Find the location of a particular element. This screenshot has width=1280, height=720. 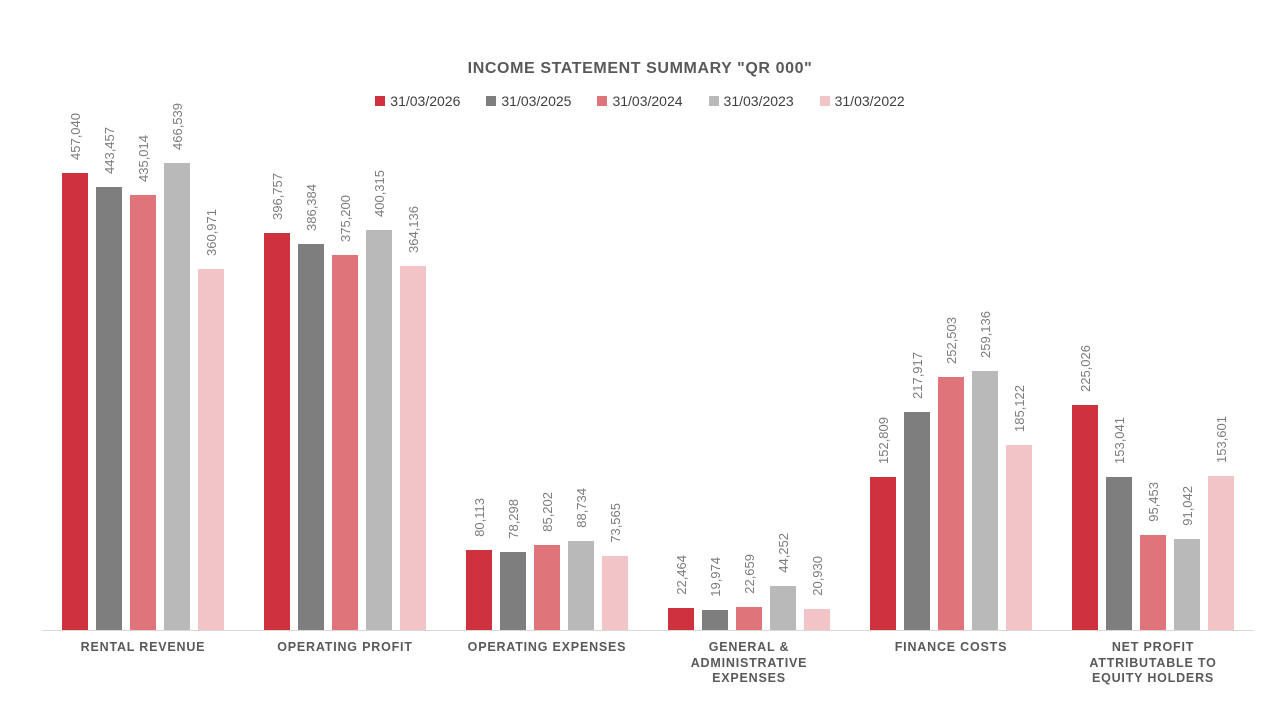

bar-column: 375,200 is located at coordinates (345, 412).